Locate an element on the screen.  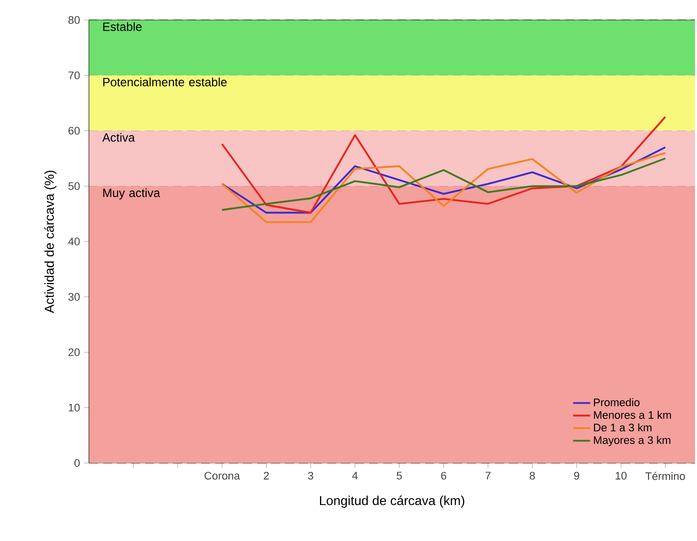
x-tick-label: 10 is located at coordinates (621, 476).